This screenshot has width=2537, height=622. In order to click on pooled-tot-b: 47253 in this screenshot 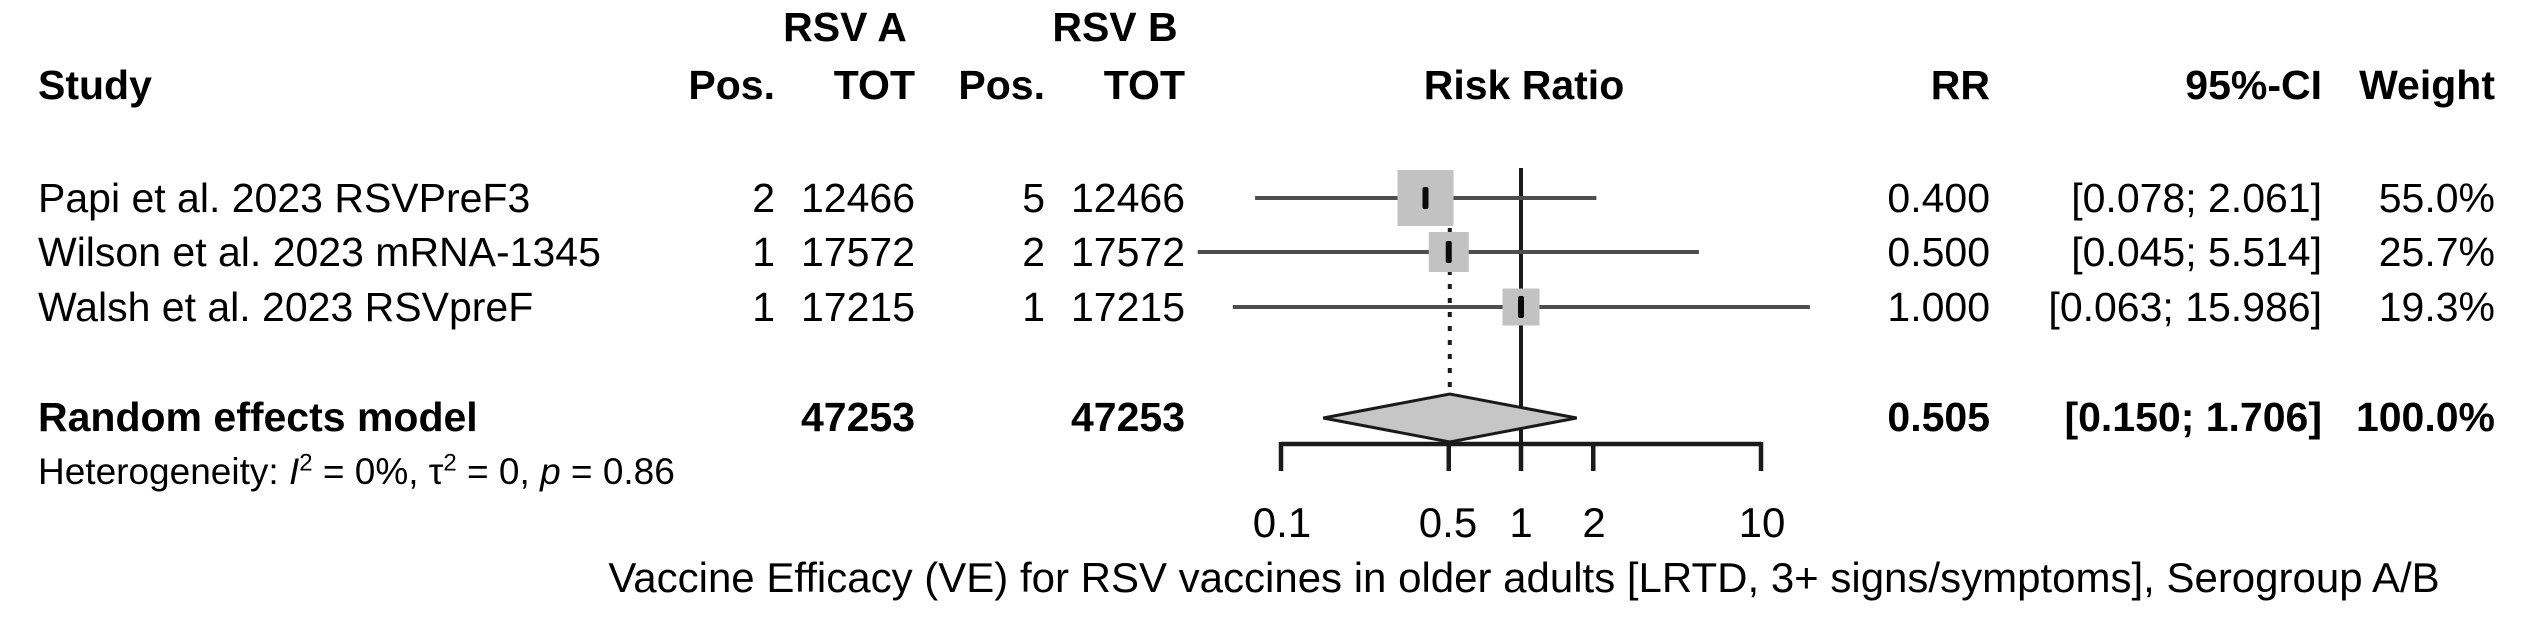, I will do `click(1127, 417)`.